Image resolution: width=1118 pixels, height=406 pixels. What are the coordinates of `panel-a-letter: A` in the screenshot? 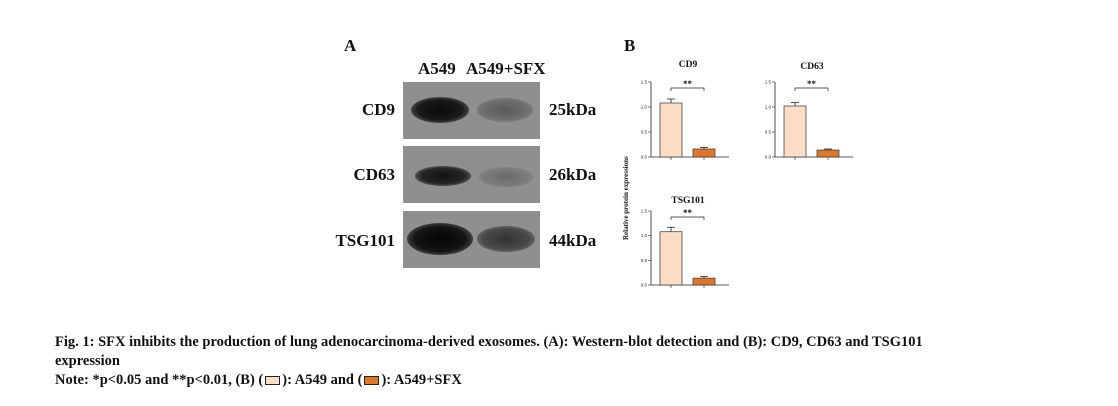 It's located at (350, 45).